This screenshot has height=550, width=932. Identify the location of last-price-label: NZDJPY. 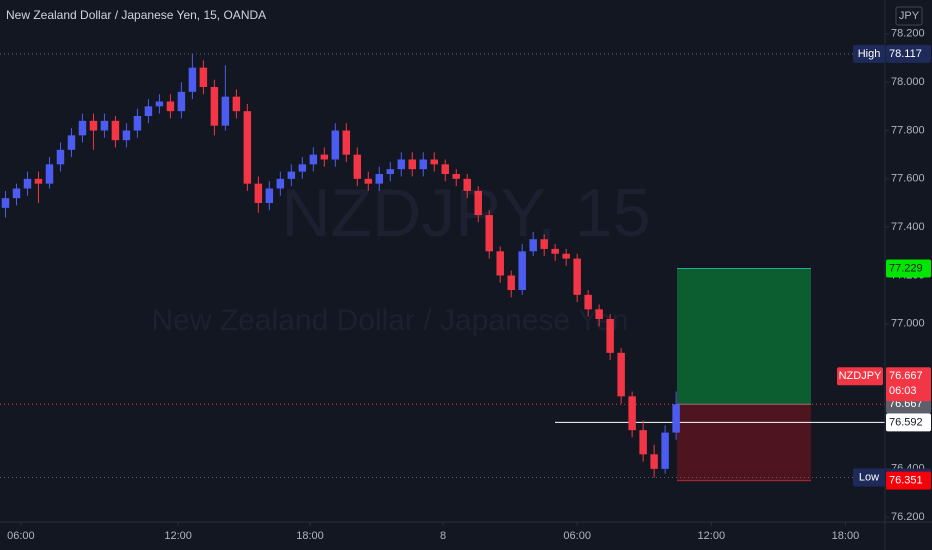
(860, 376).